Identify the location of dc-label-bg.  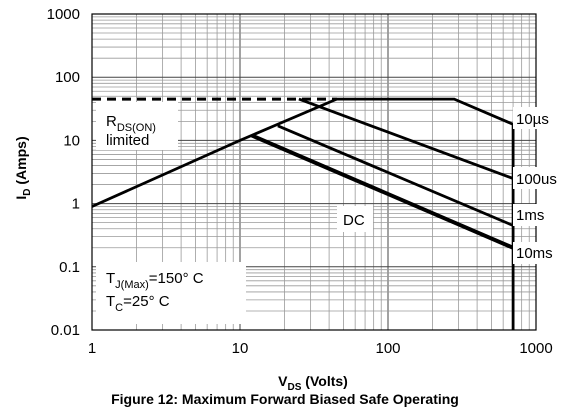
(355, 219).